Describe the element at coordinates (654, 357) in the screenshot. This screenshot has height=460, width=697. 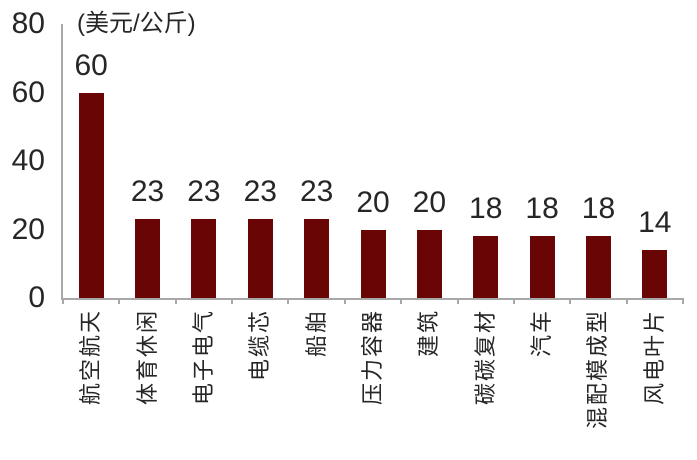
I see `x-axis-category-label: 风电叶片` at that location.